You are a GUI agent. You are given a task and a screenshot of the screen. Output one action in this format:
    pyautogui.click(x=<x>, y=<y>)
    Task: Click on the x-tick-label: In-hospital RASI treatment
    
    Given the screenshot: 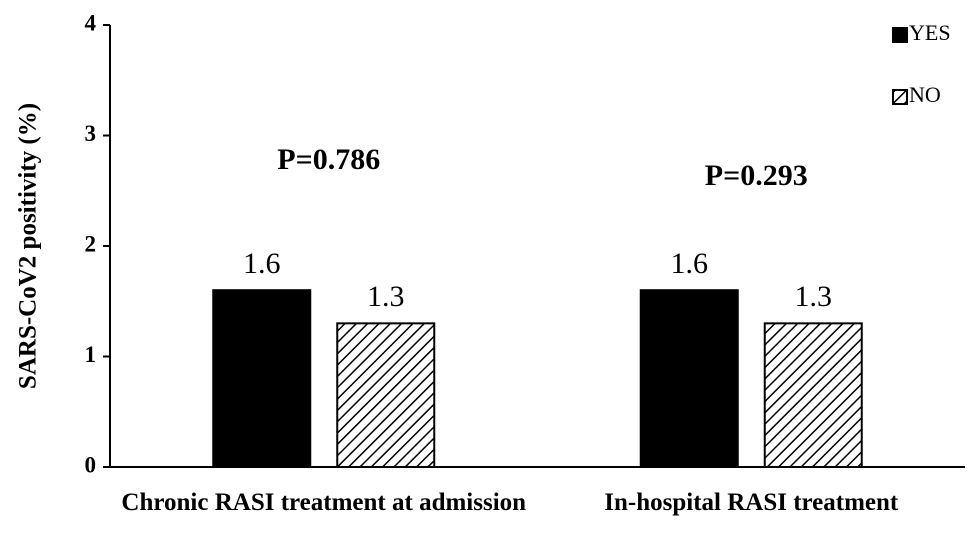 What is the action you would take?
    pyautogui.click(x=751, y=502)
    